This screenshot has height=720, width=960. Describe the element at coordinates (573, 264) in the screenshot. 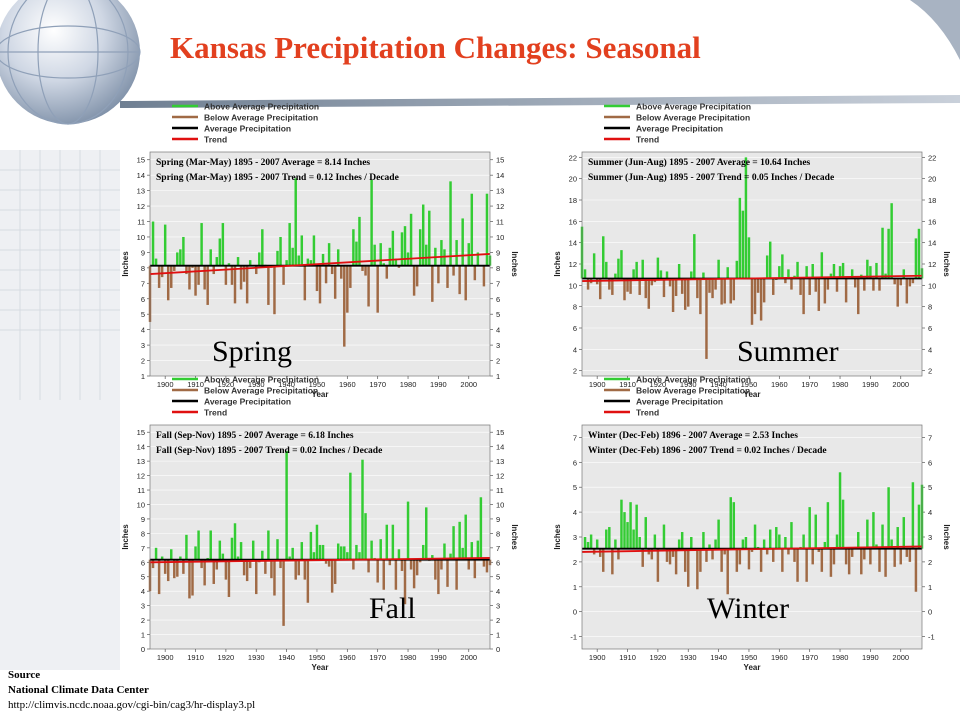

I see `y-tick-label: 12` at that location.